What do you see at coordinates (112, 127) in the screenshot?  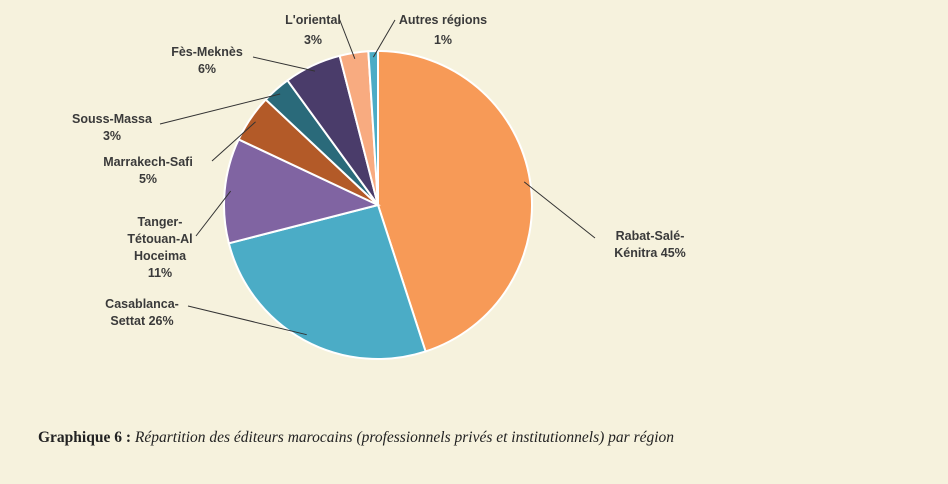 I see `slice-label: Souss-Massa 3%` at bounding box center [112, 127].